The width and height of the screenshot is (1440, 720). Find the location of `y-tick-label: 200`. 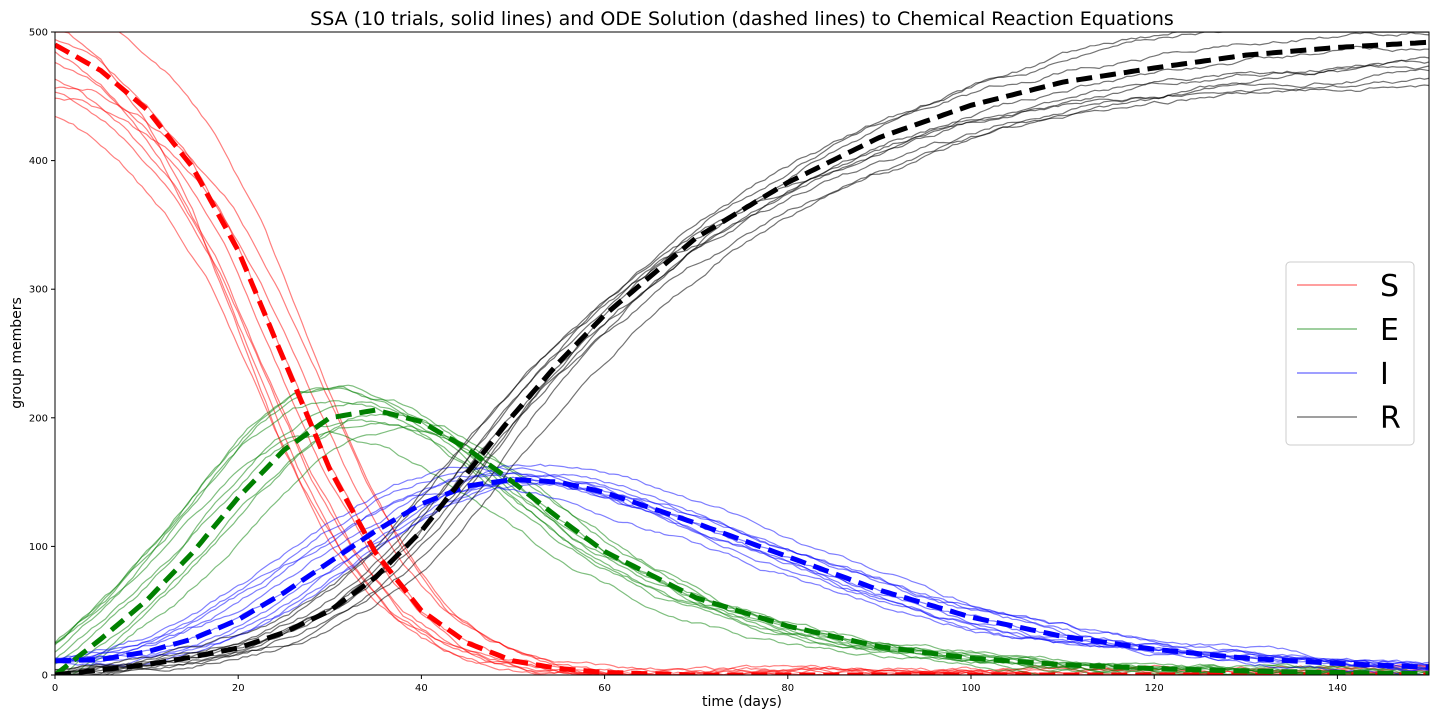

y-tick-label: 200 is located at coordinates (38, 418).